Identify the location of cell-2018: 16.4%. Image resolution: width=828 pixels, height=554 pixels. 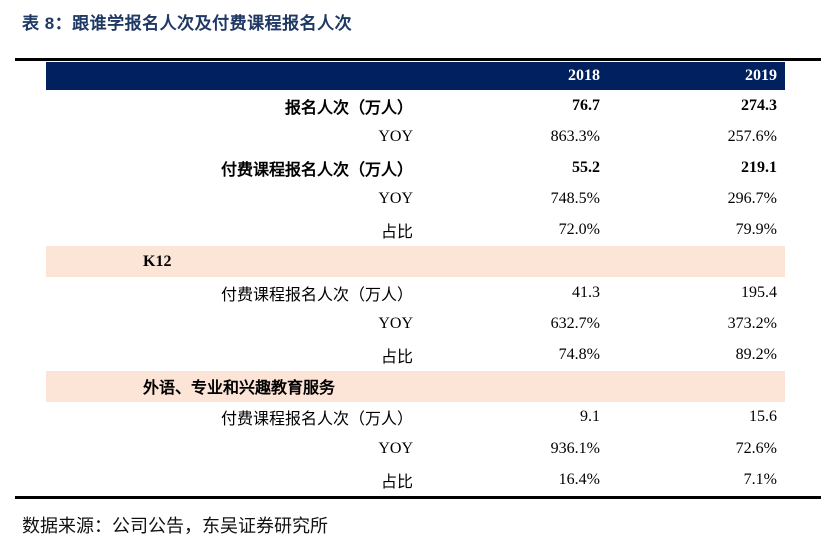
(579, 479).